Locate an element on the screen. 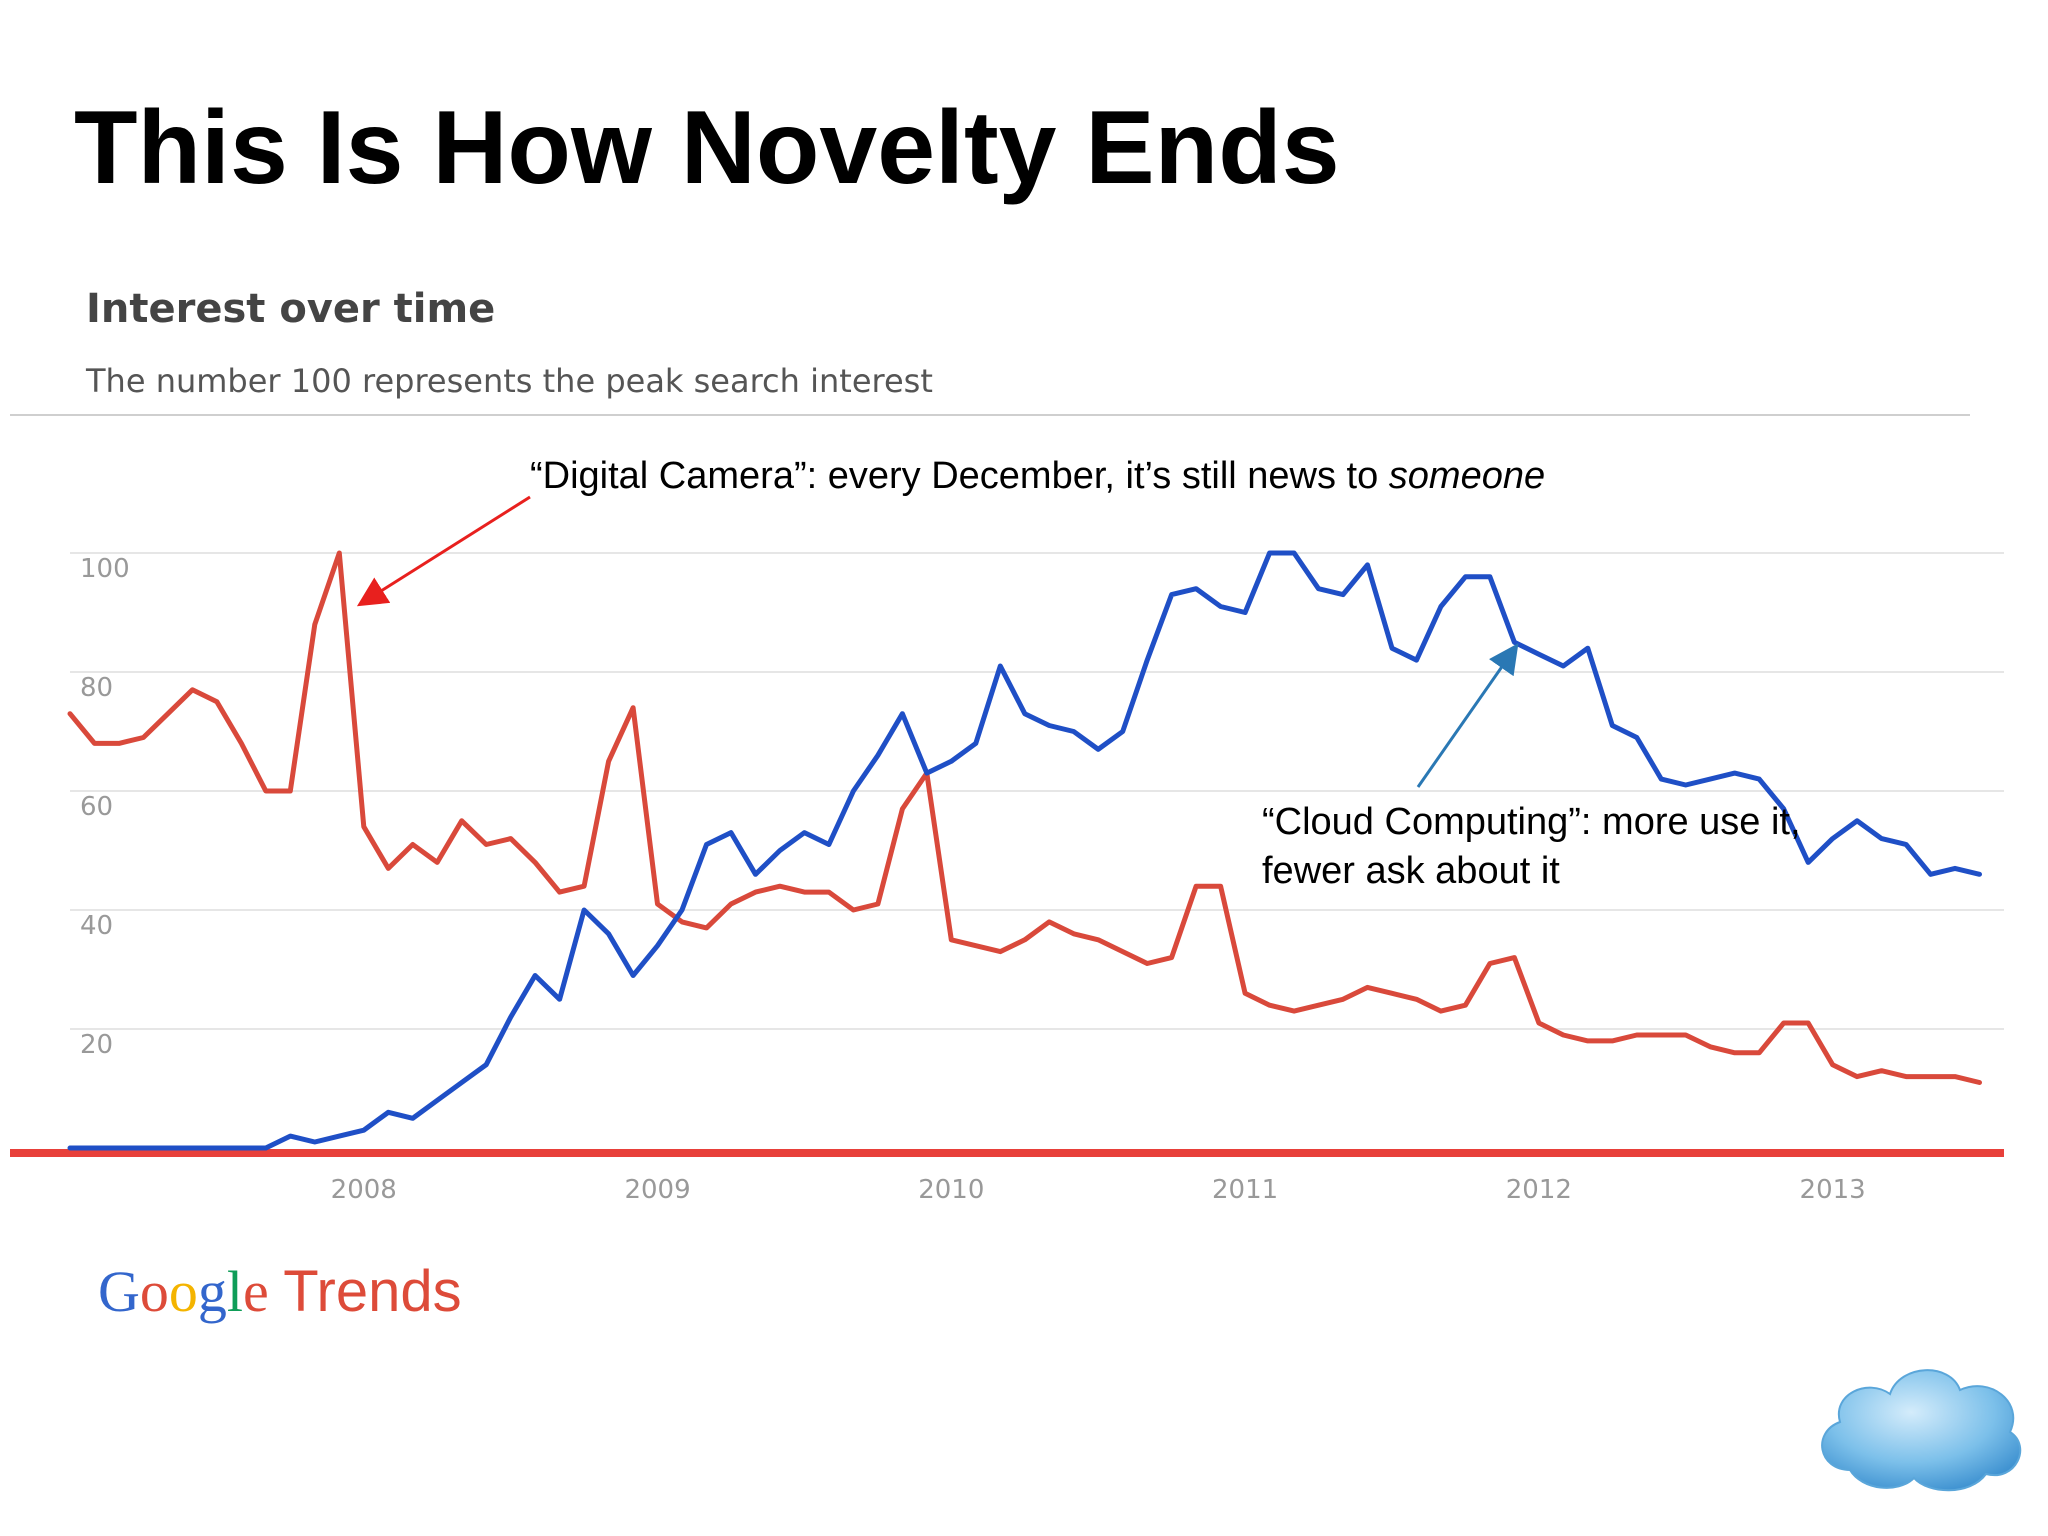 The image size is (2048, 1536). panel-title: Interest over time is located at coordinates (291, 309).